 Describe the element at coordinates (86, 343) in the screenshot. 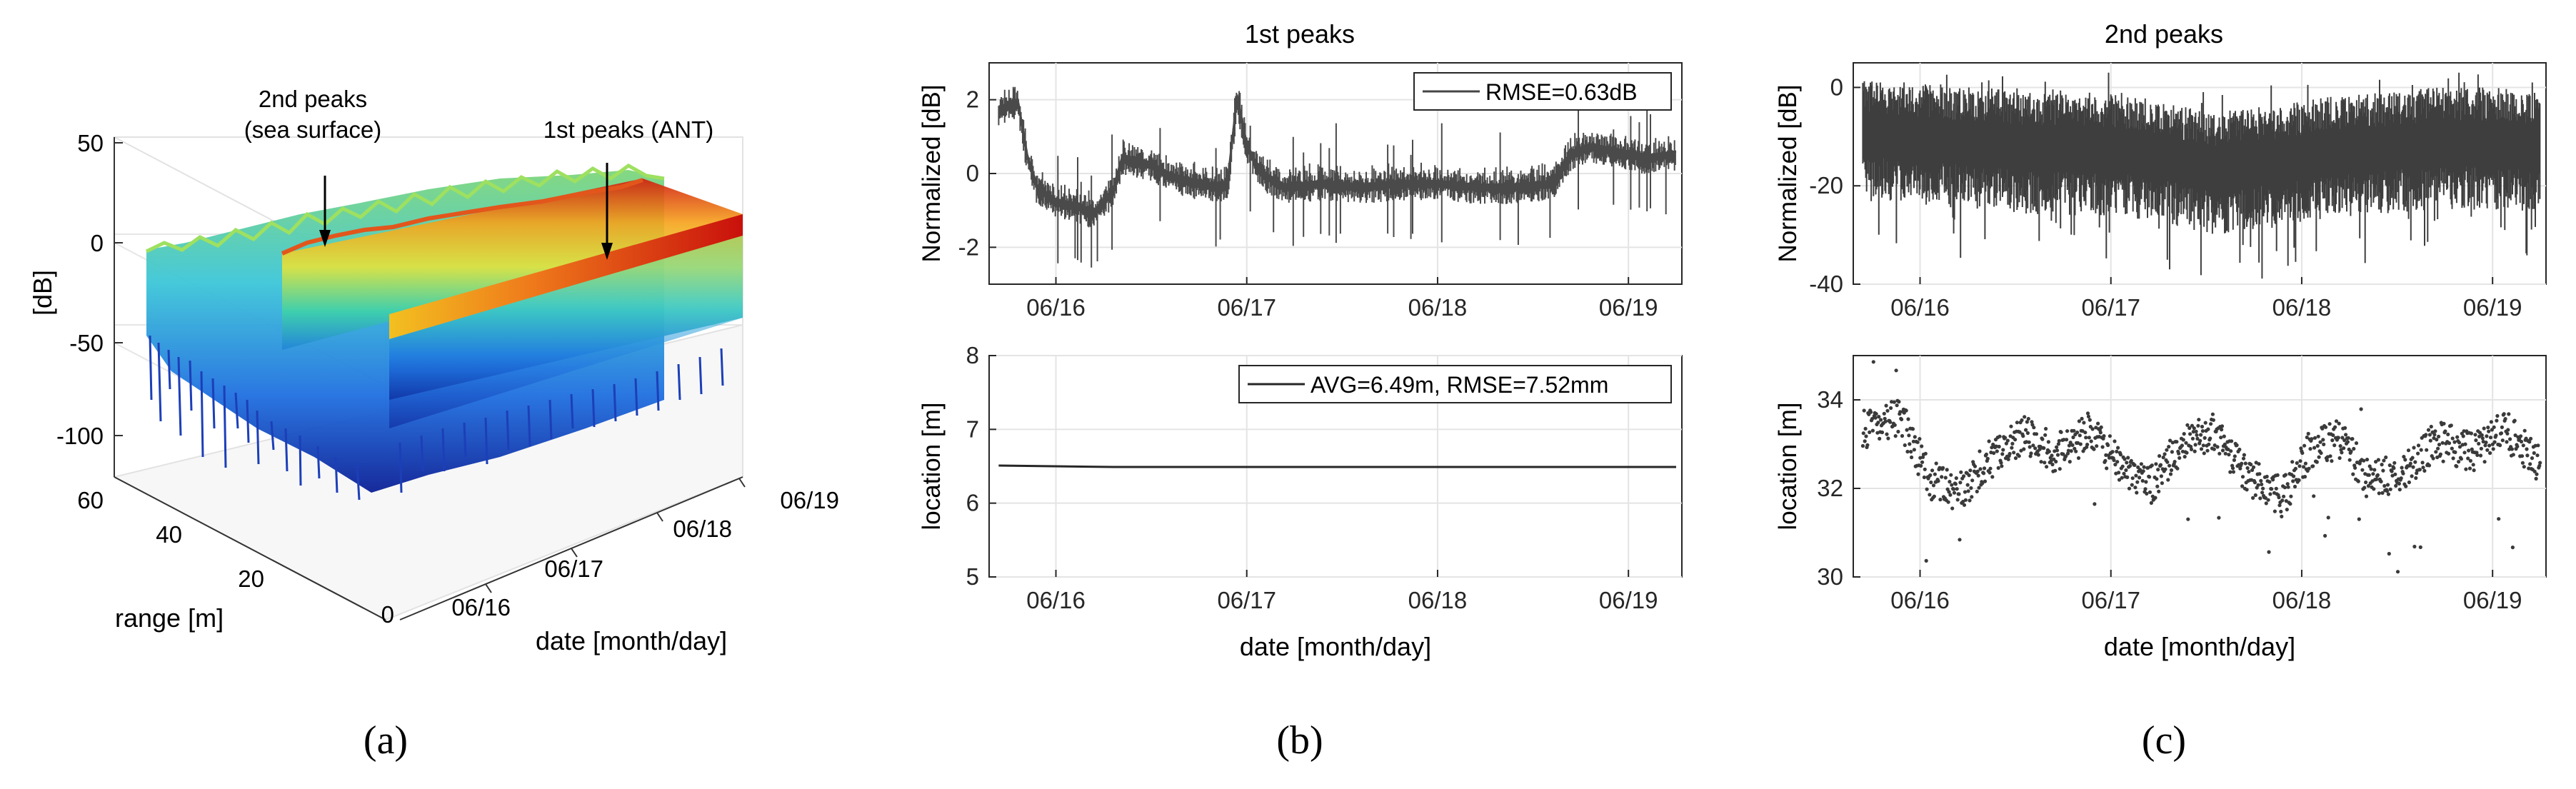

I see `a-z-tick-label: -50` at that location.